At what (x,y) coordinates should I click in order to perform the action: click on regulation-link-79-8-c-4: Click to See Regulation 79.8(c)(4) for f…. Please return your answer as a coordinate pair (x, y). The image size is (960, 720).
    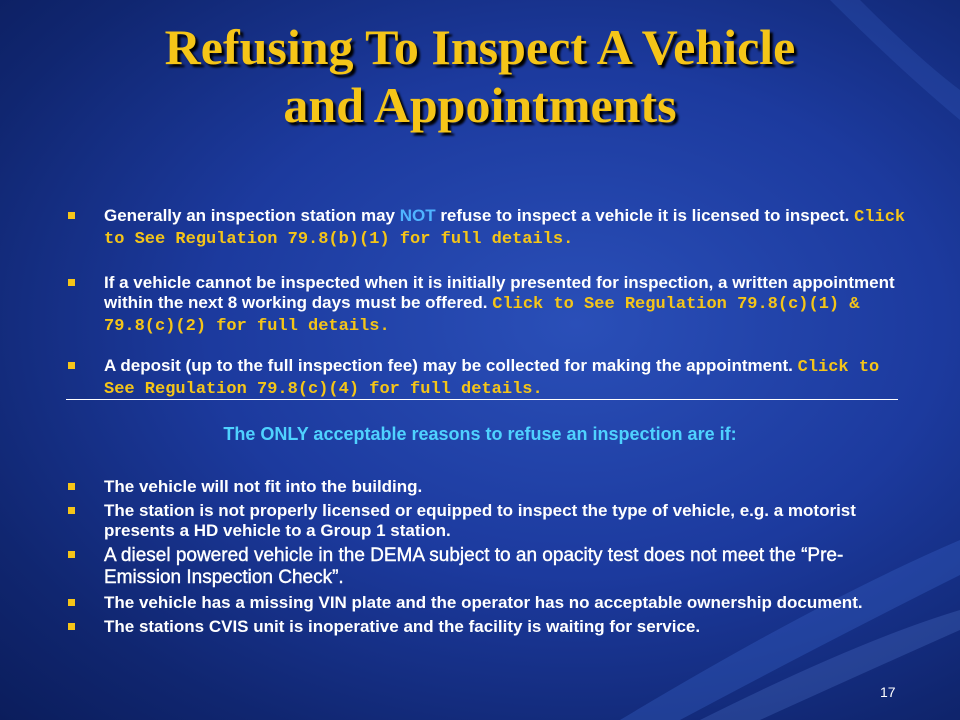
    Looking at the image, I should click on (492, 378).